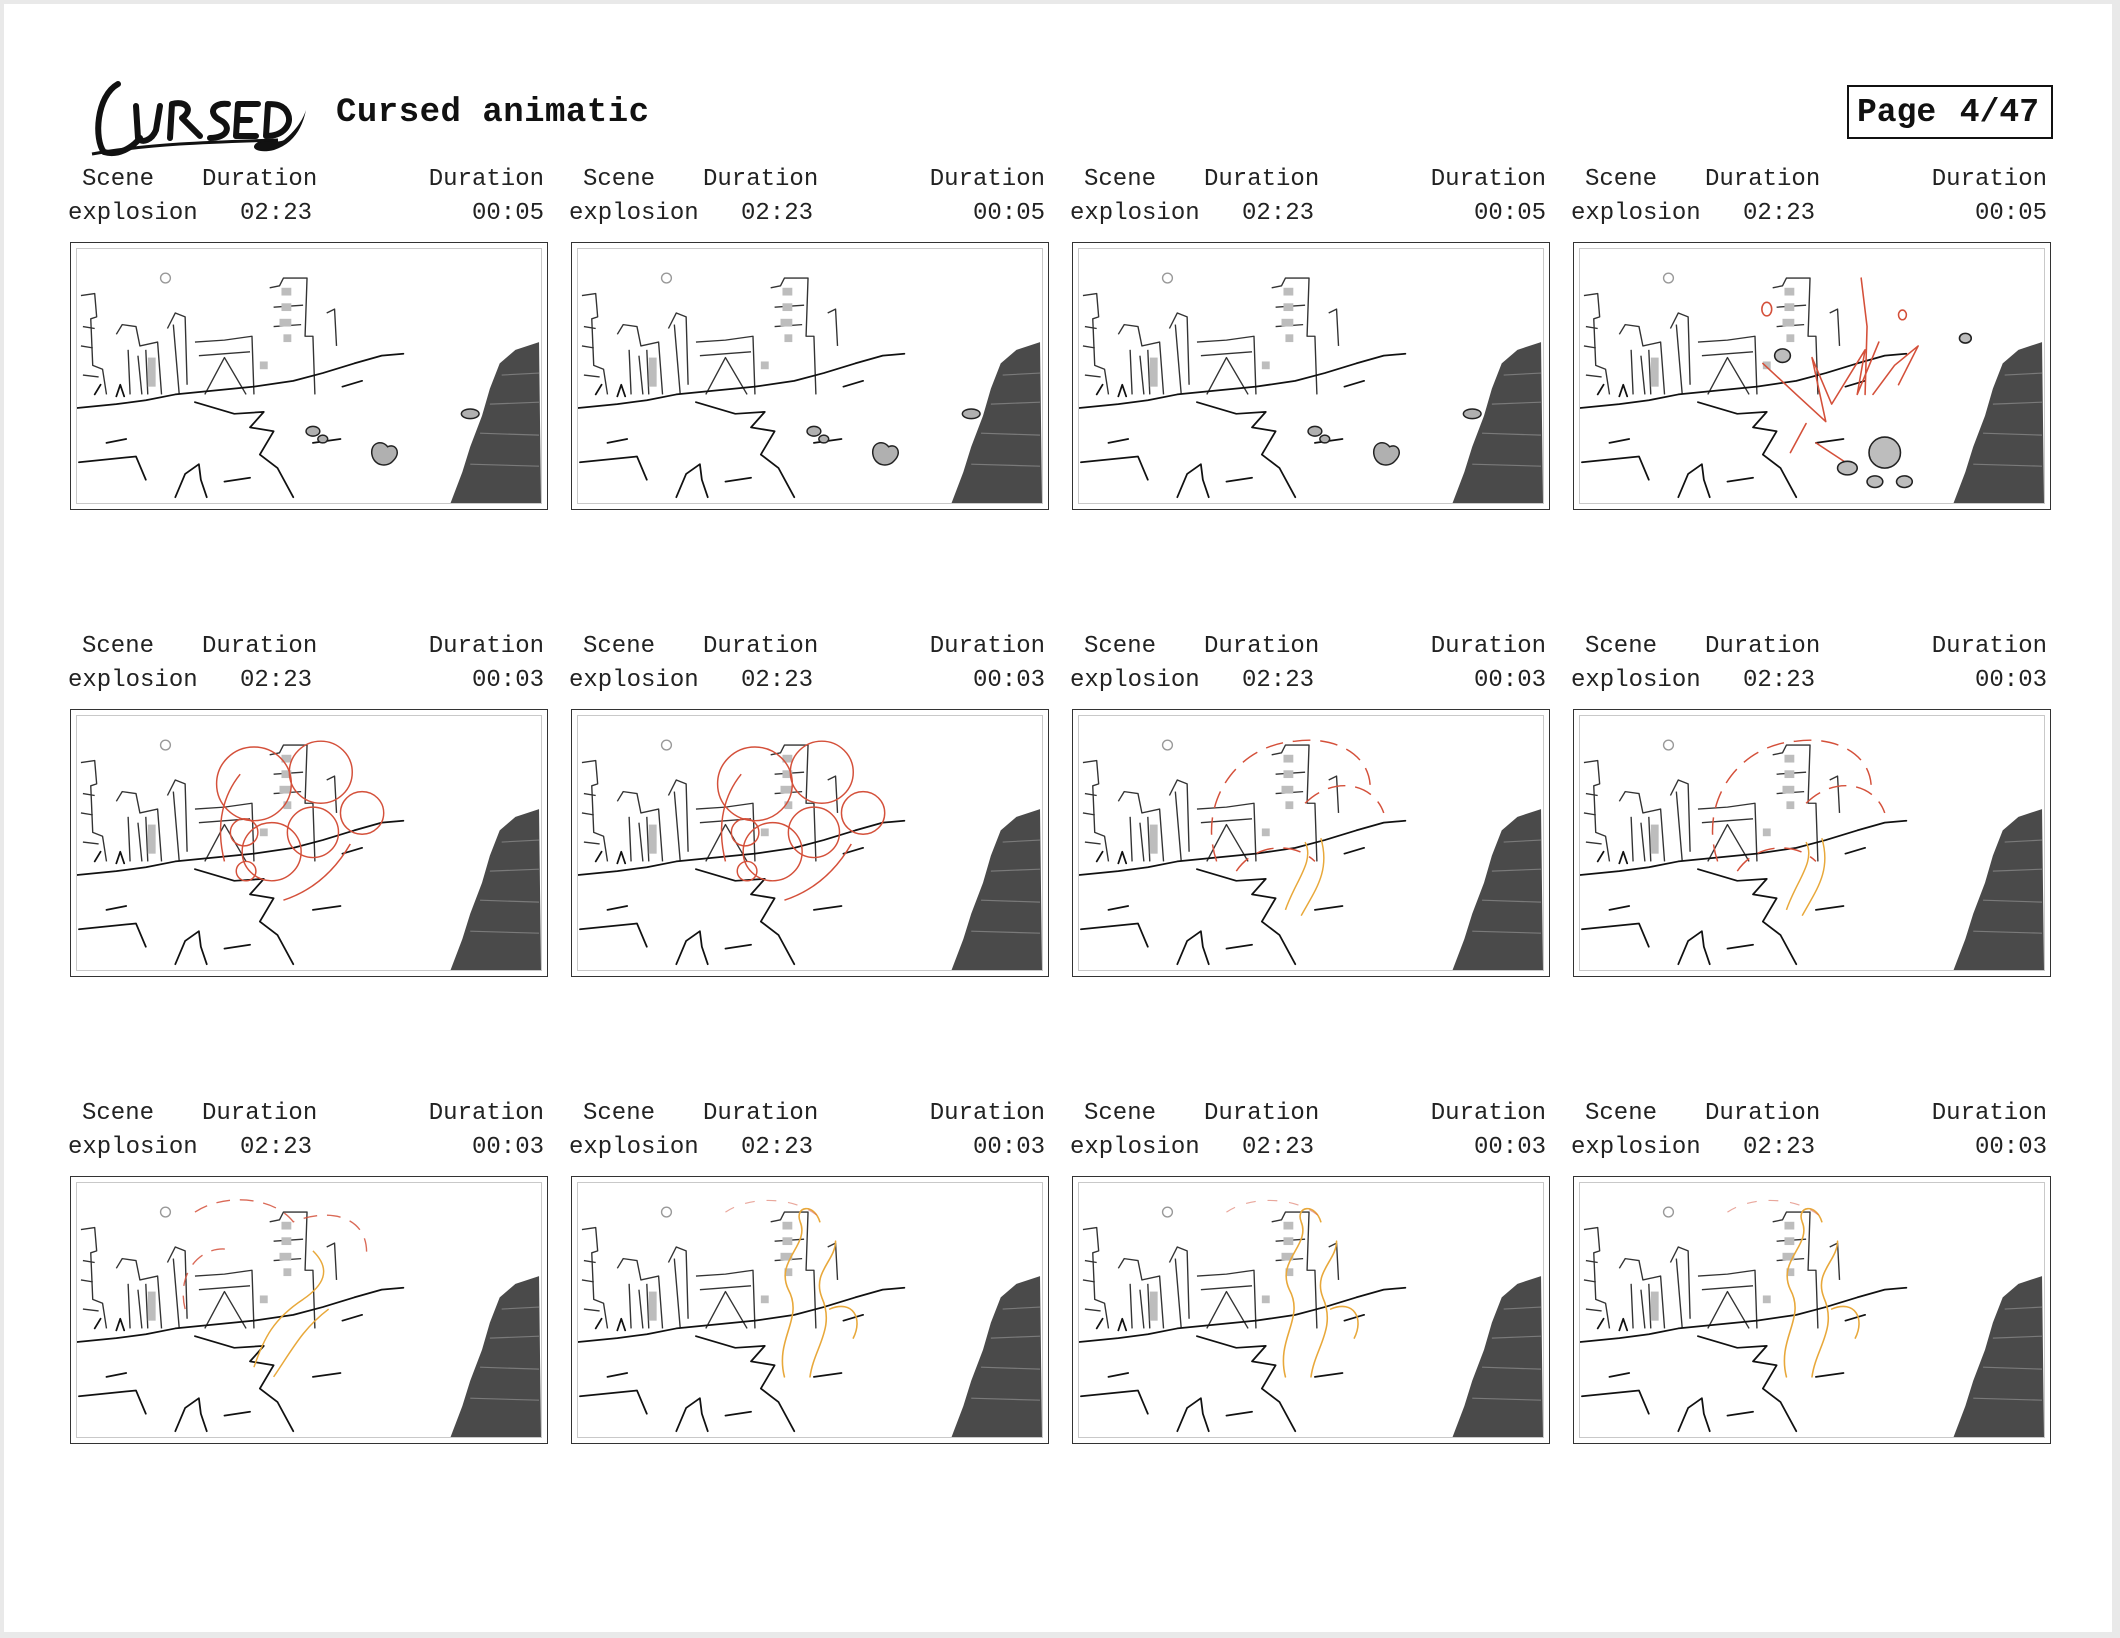 The height and width of the screenshot is (1638, 2120). I want to click on page-number: 4/47, so click(1999, 112).